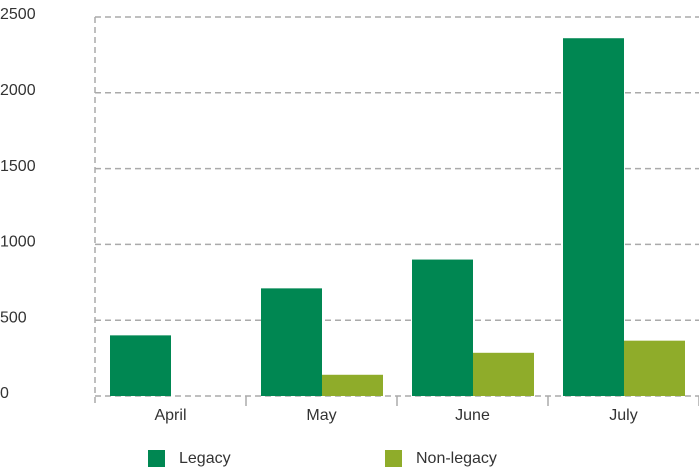 The height and width of the screenshot is (476, 699). I want to click on legend-label: Non-legacy, so click(456, 458).